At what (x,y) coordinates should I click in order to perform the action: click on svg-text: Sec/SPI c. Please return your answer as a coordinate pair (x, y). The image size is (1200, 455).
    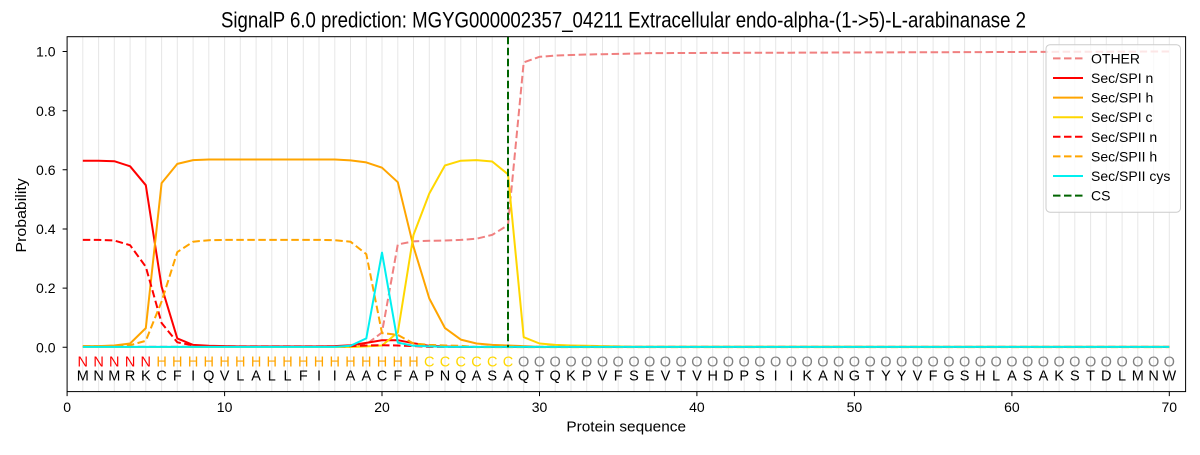
    Looking at the image, I should click on (1121, 117).